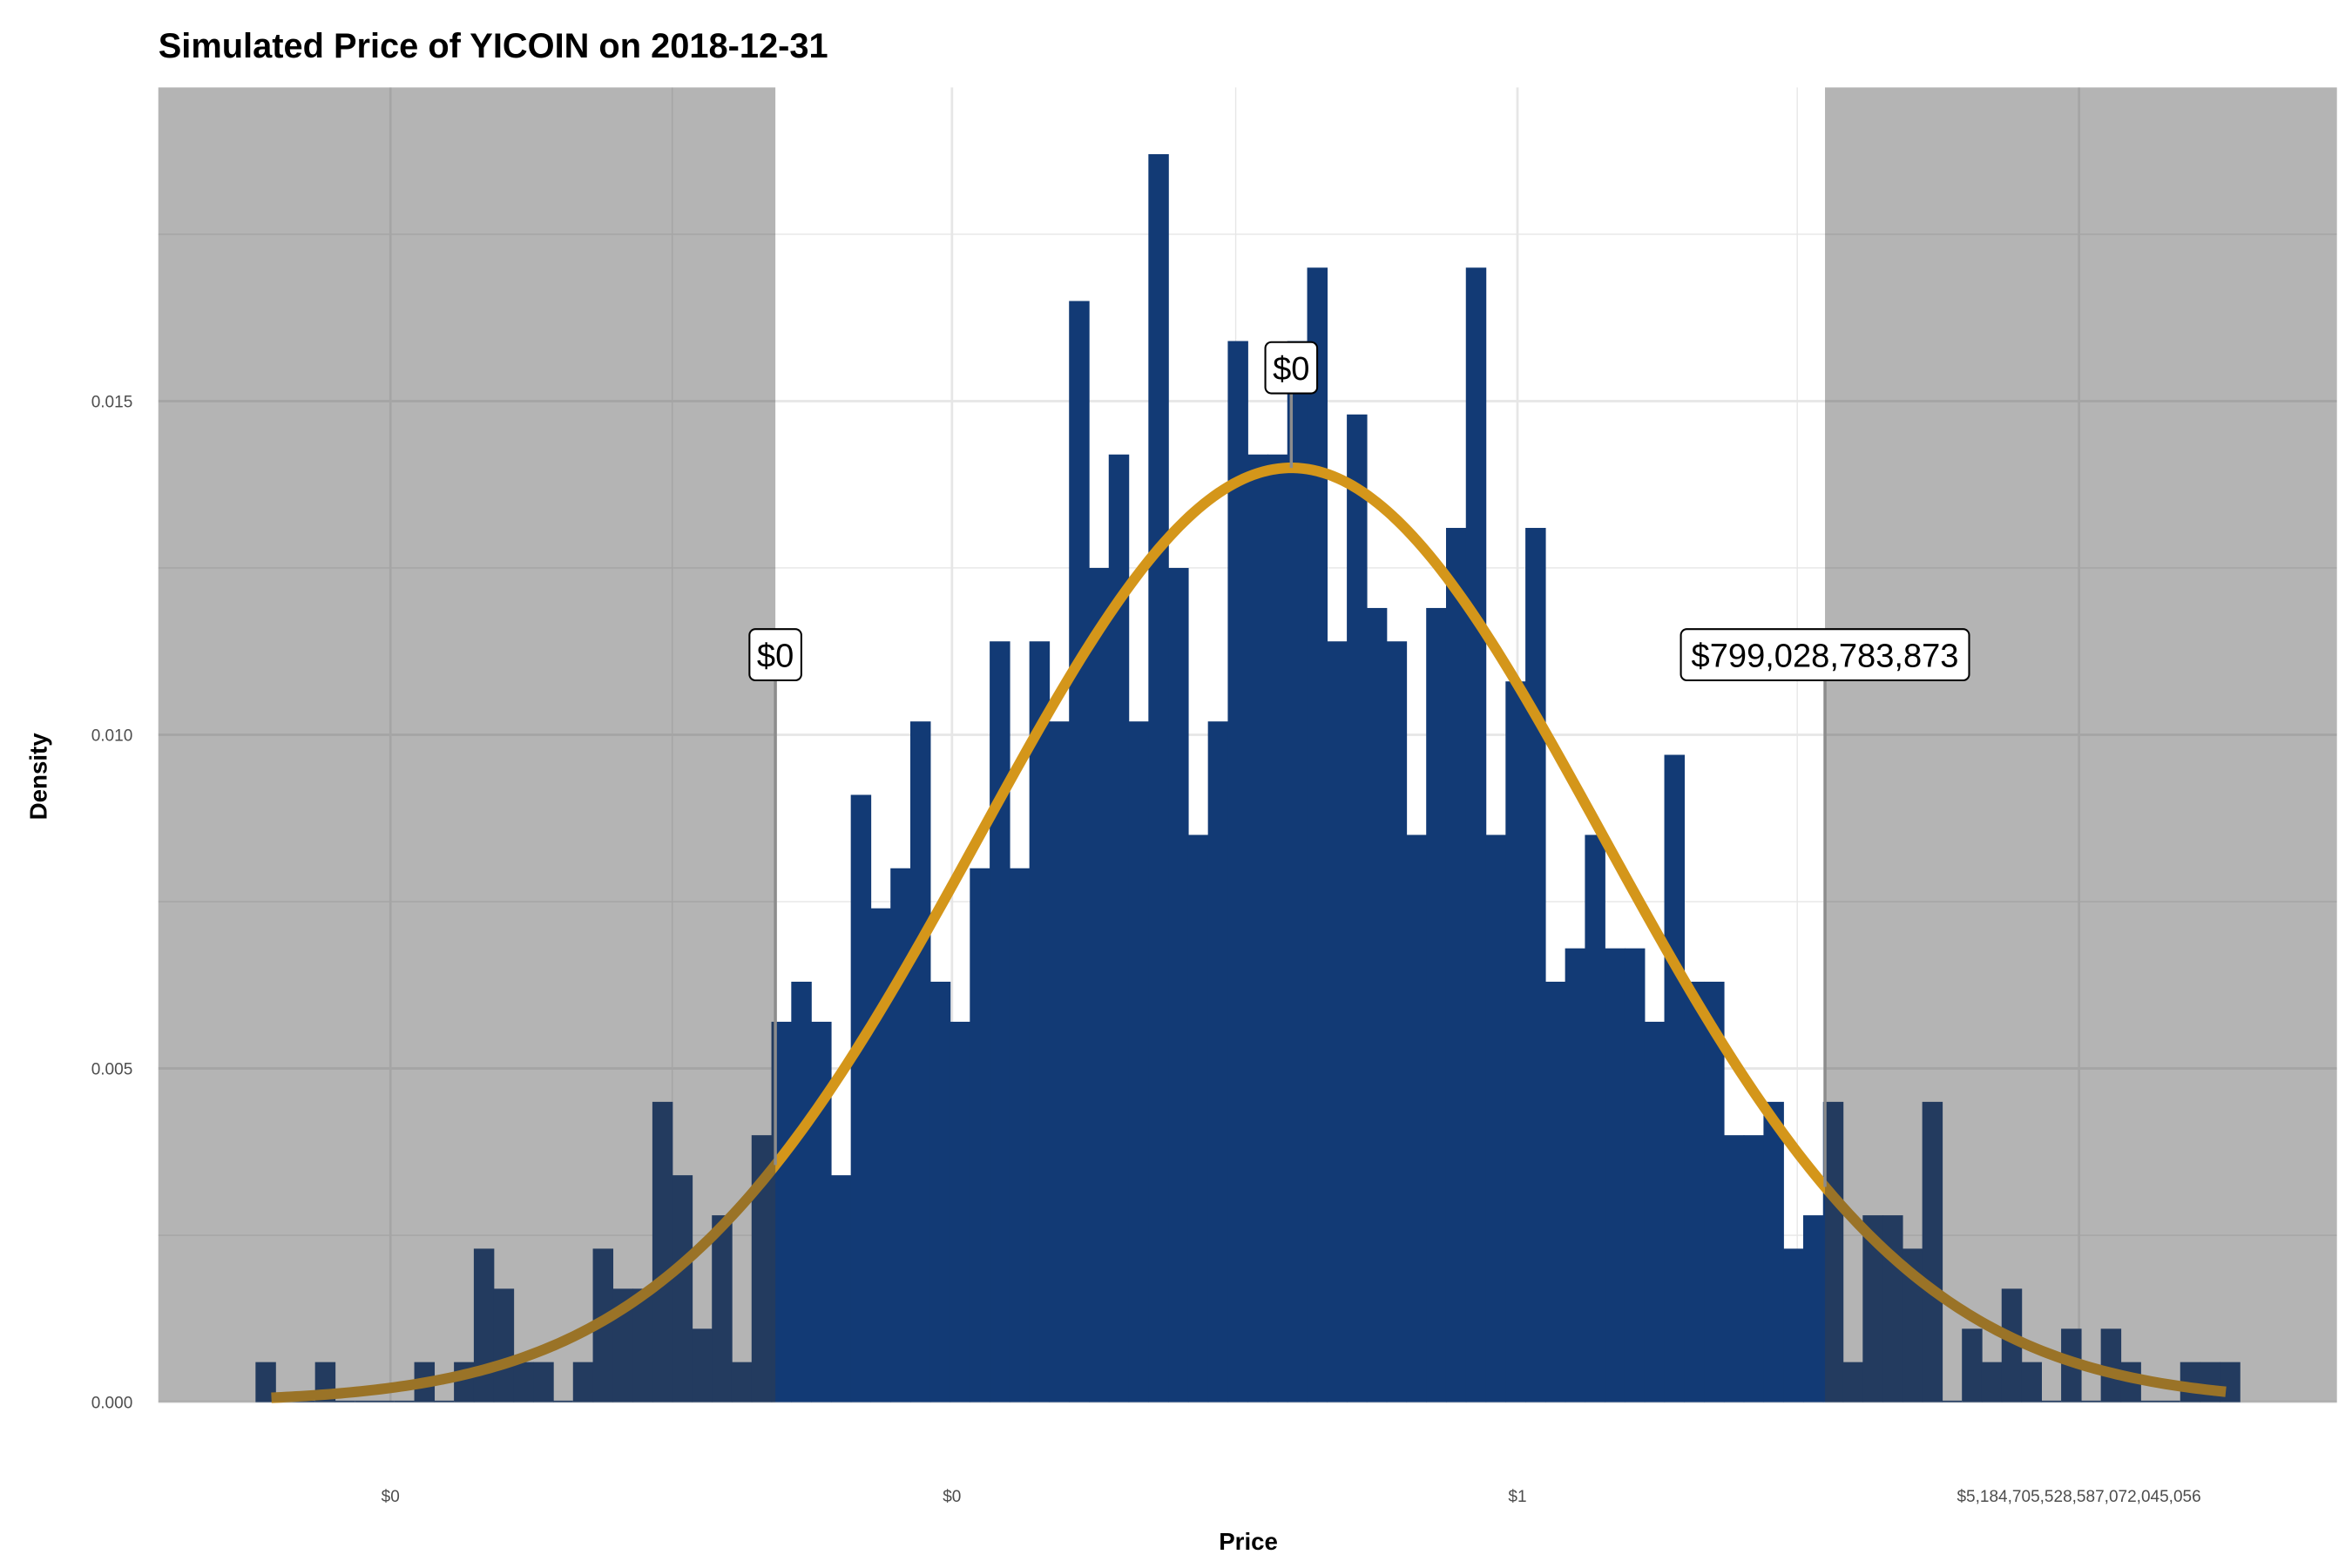 The image size is (2352, 1568). I want to click on y-tick-label: 0.005, so click(112, 1069).